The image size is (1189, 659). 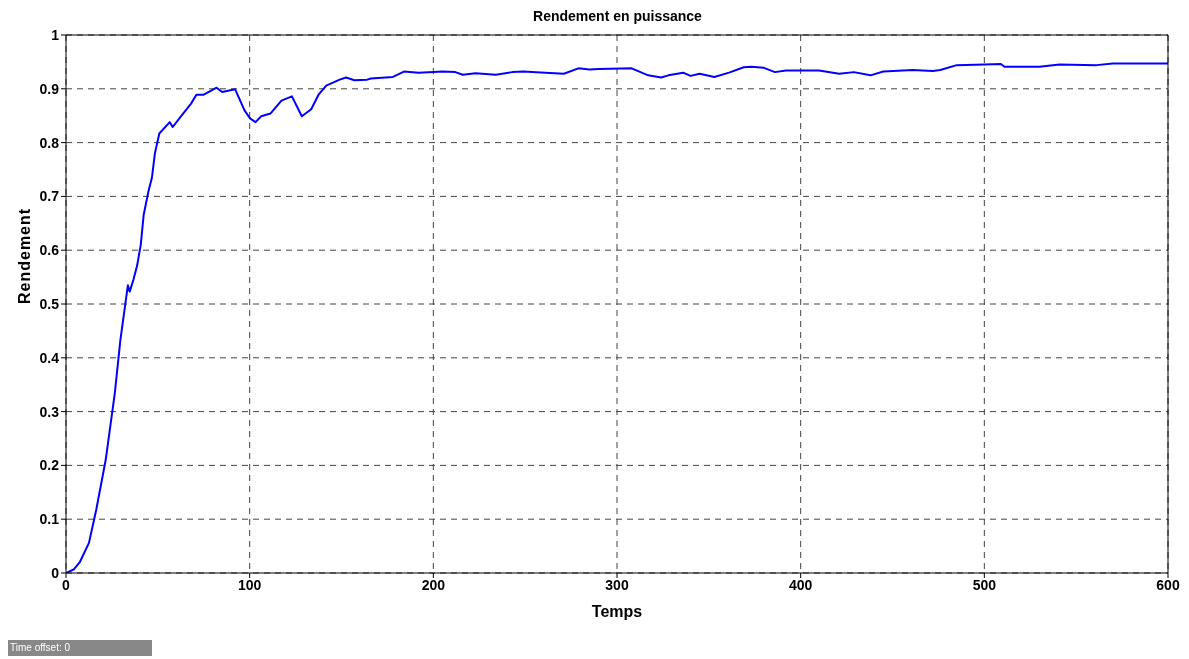 What do you see at coordinates (800, 584) in the screenshot?
I see `x-tick-label: 400` at bounding box center [800, 584].